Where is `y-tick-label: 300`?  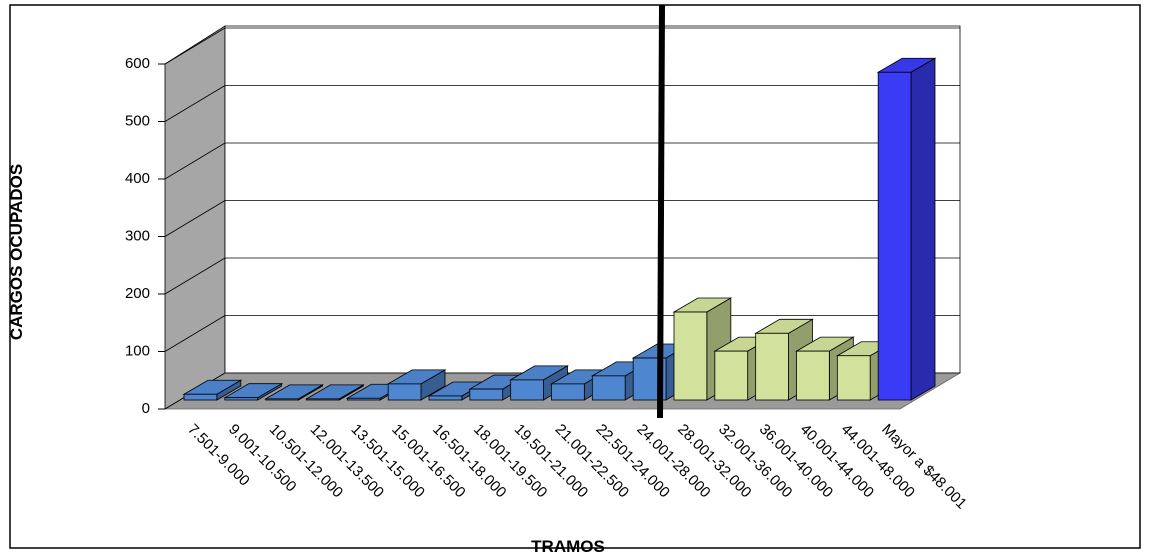
y-tick-label: 300 is located at coordinates (137, 235).